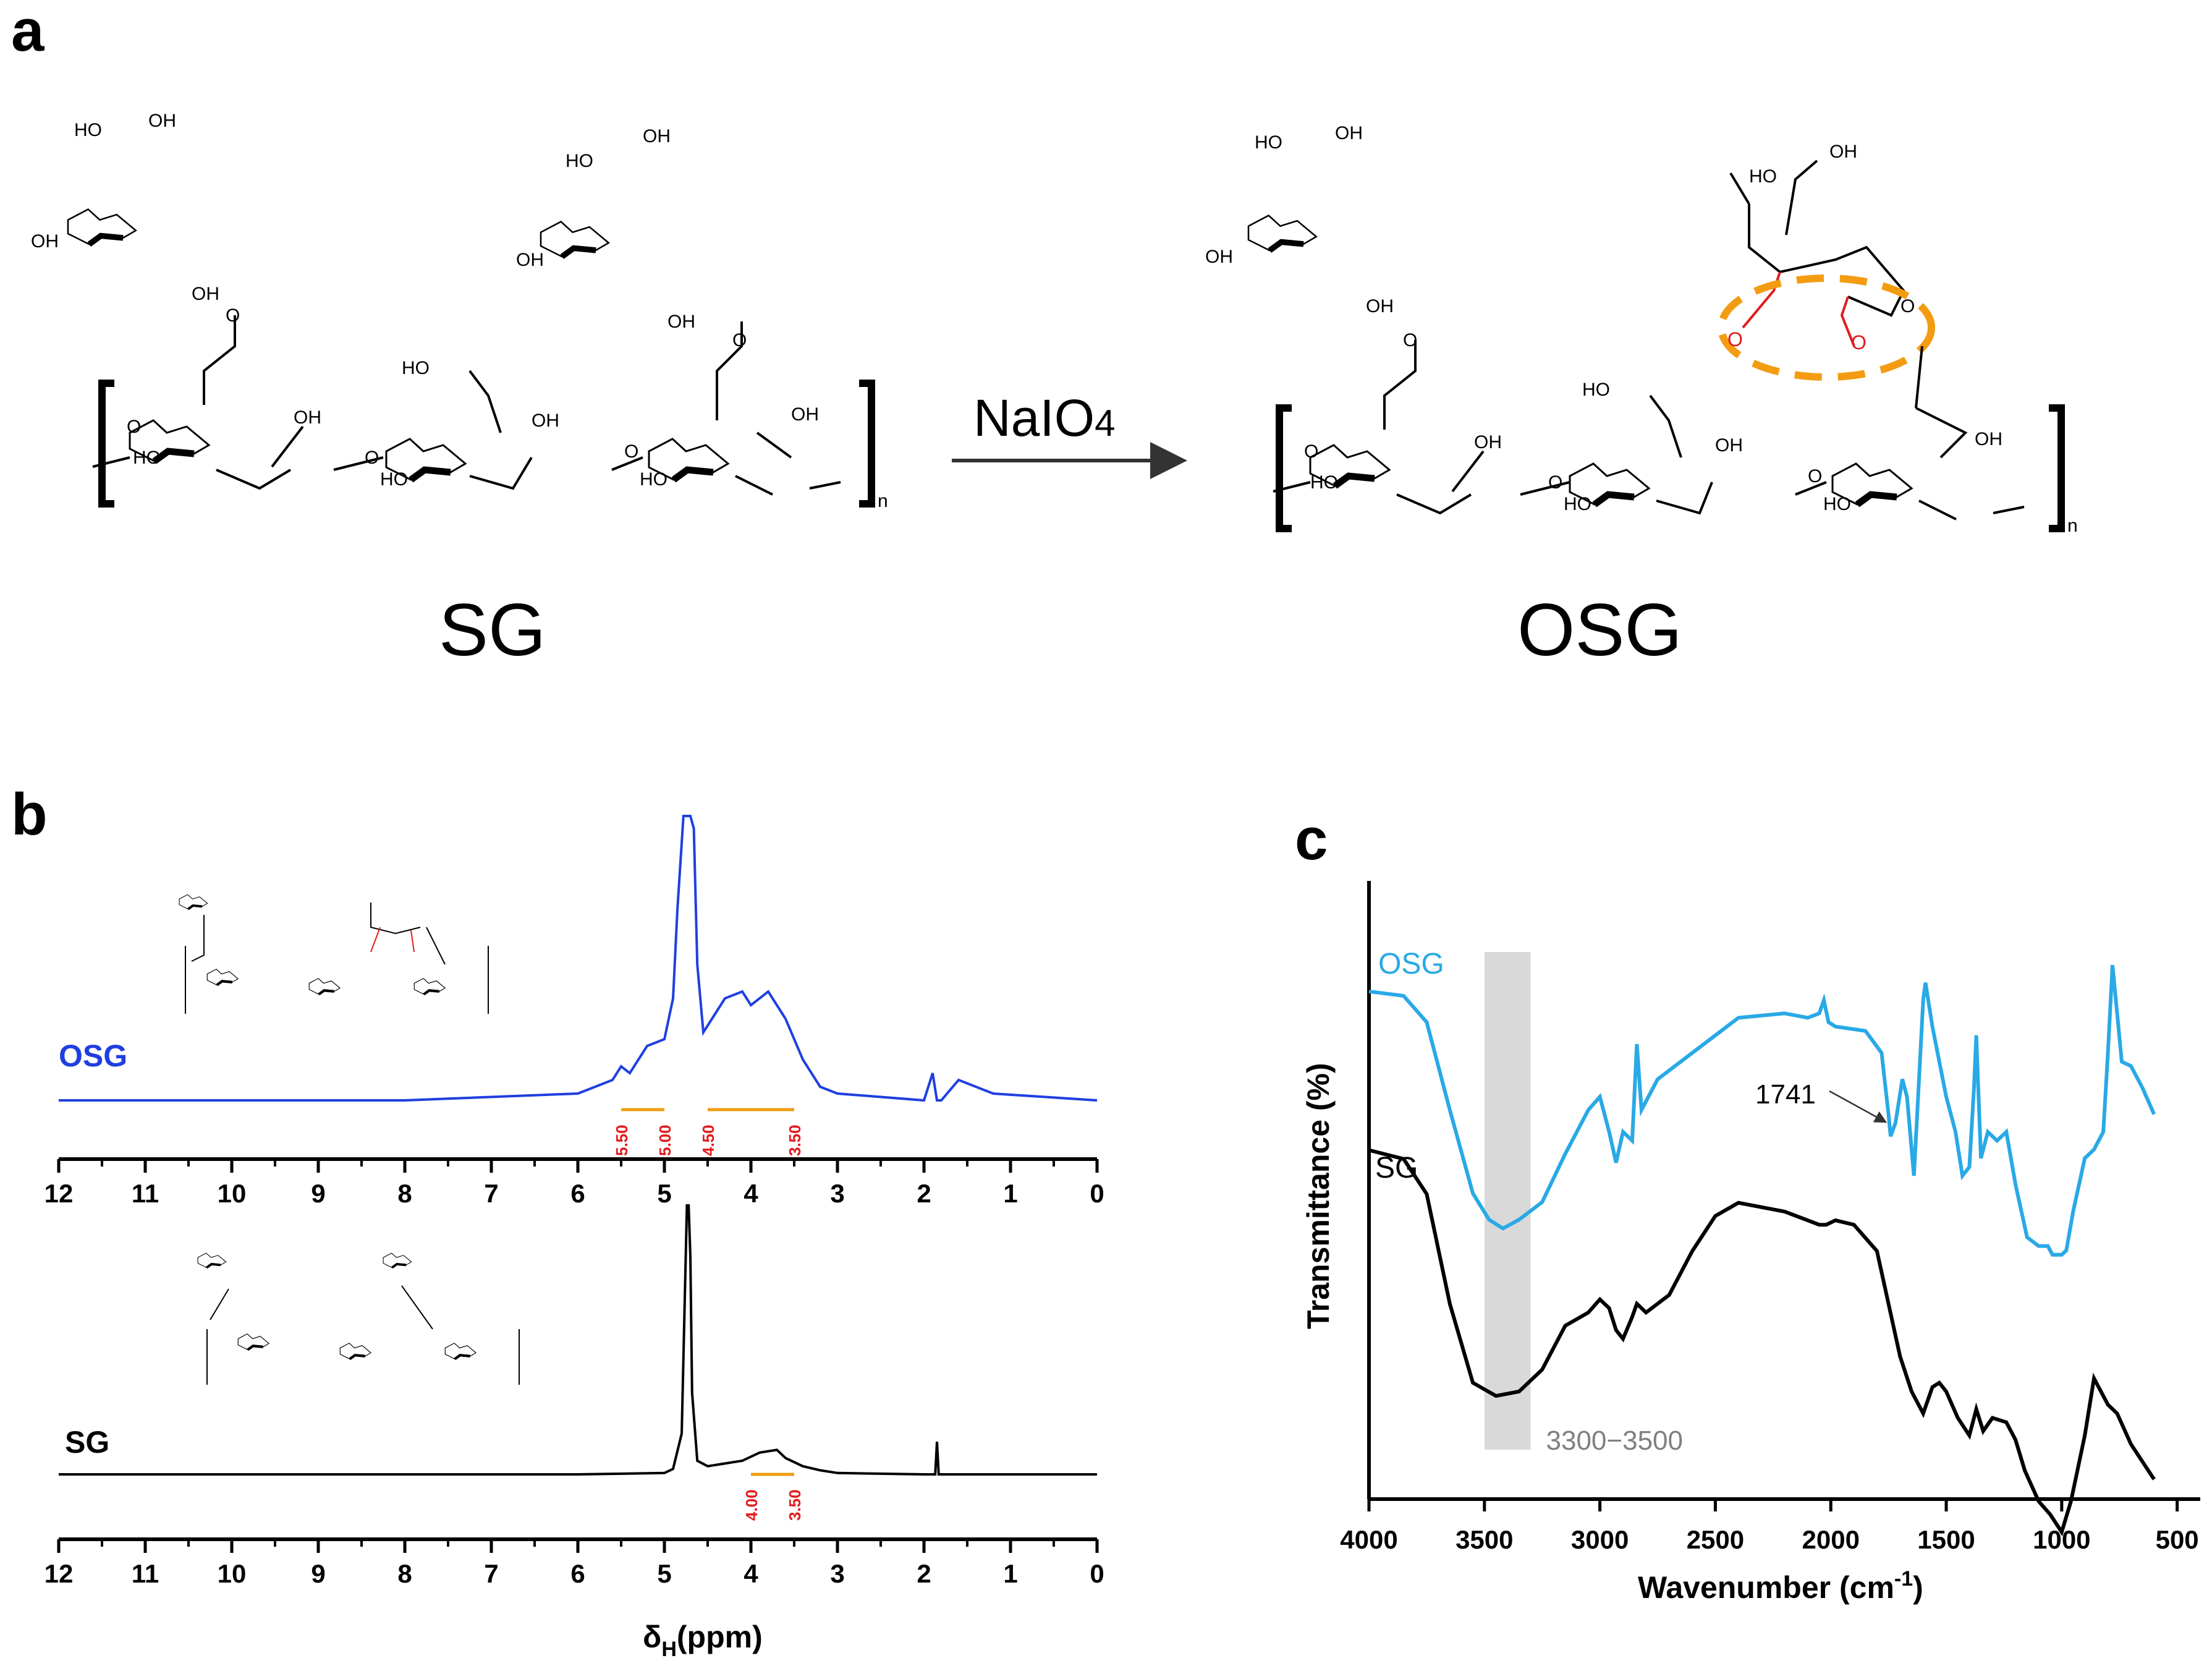  What do you see at coordinates (709, 1140) in the screenshot?
I see `integration-range-label: 4.50` at bounding box center [709, 1140].